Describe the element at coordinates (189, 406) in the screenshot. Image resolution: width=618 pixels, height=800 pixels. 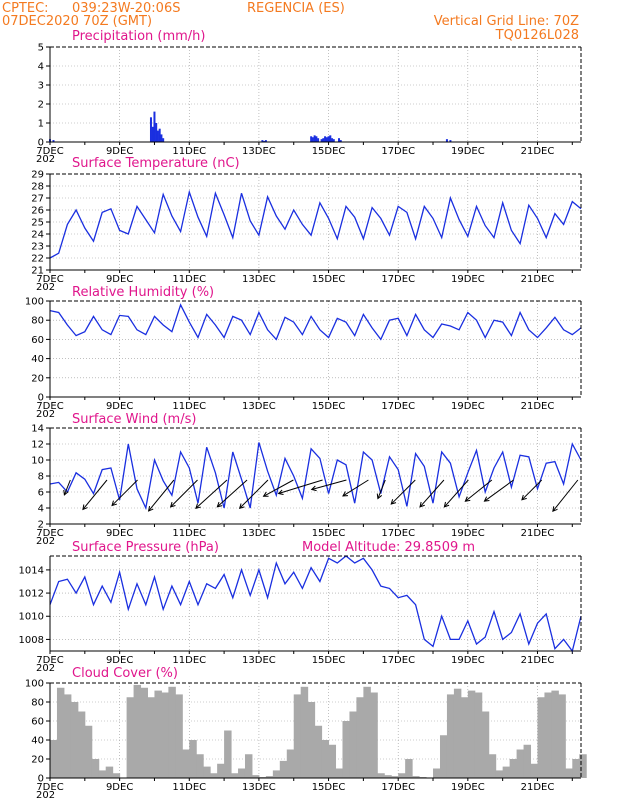
I see `rh-xtick-label: 11DEC` at that location.